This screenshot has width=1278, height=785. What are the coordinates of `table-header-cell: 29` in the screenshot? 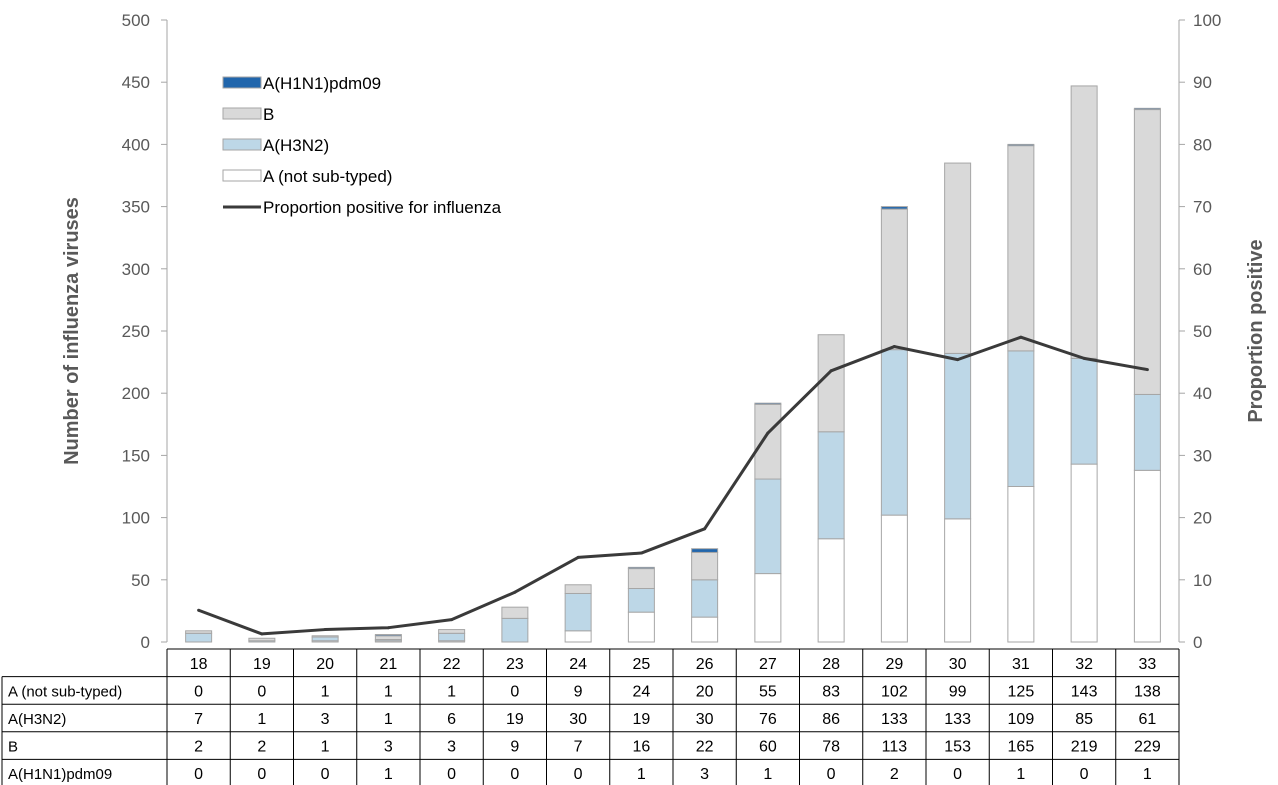 It's located at (894, 664).